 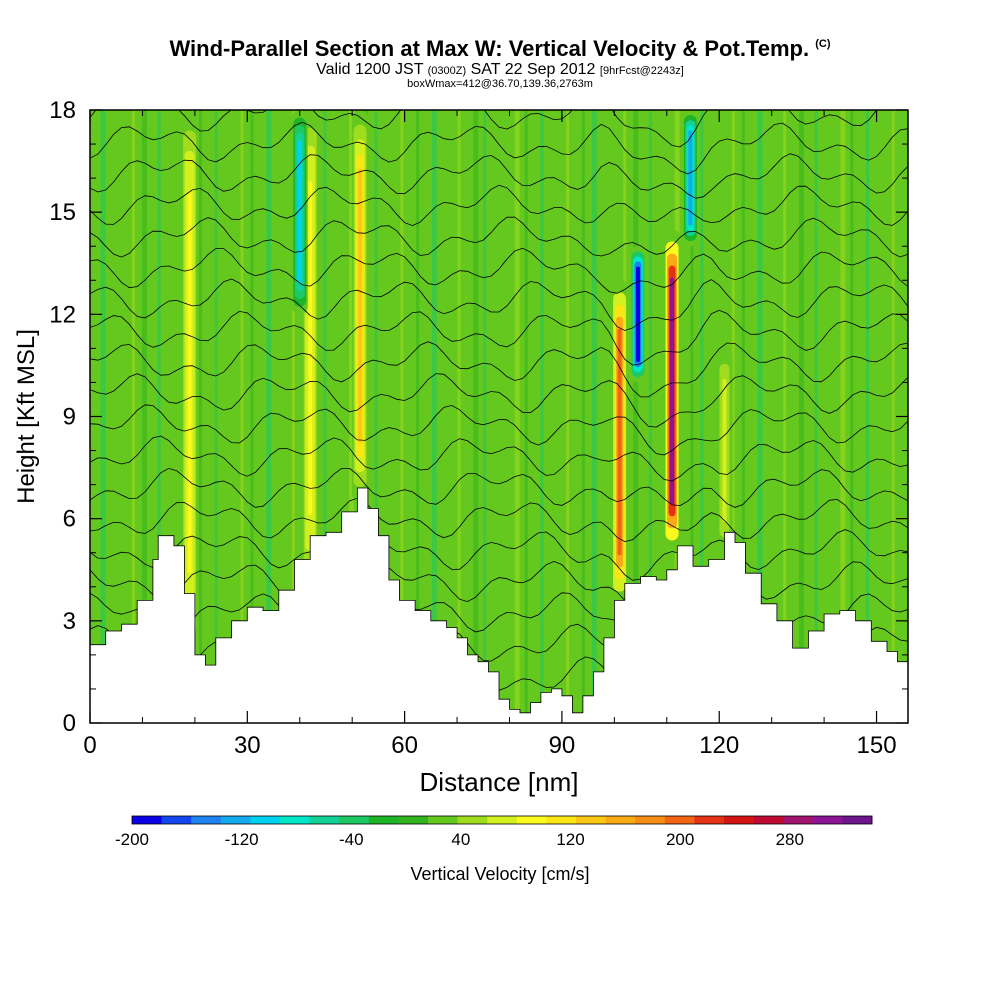 What do you see at coordinates (823, 44) in the screenshot?
I see `copyright-mark: (C)` at bounding box center [823, 44].